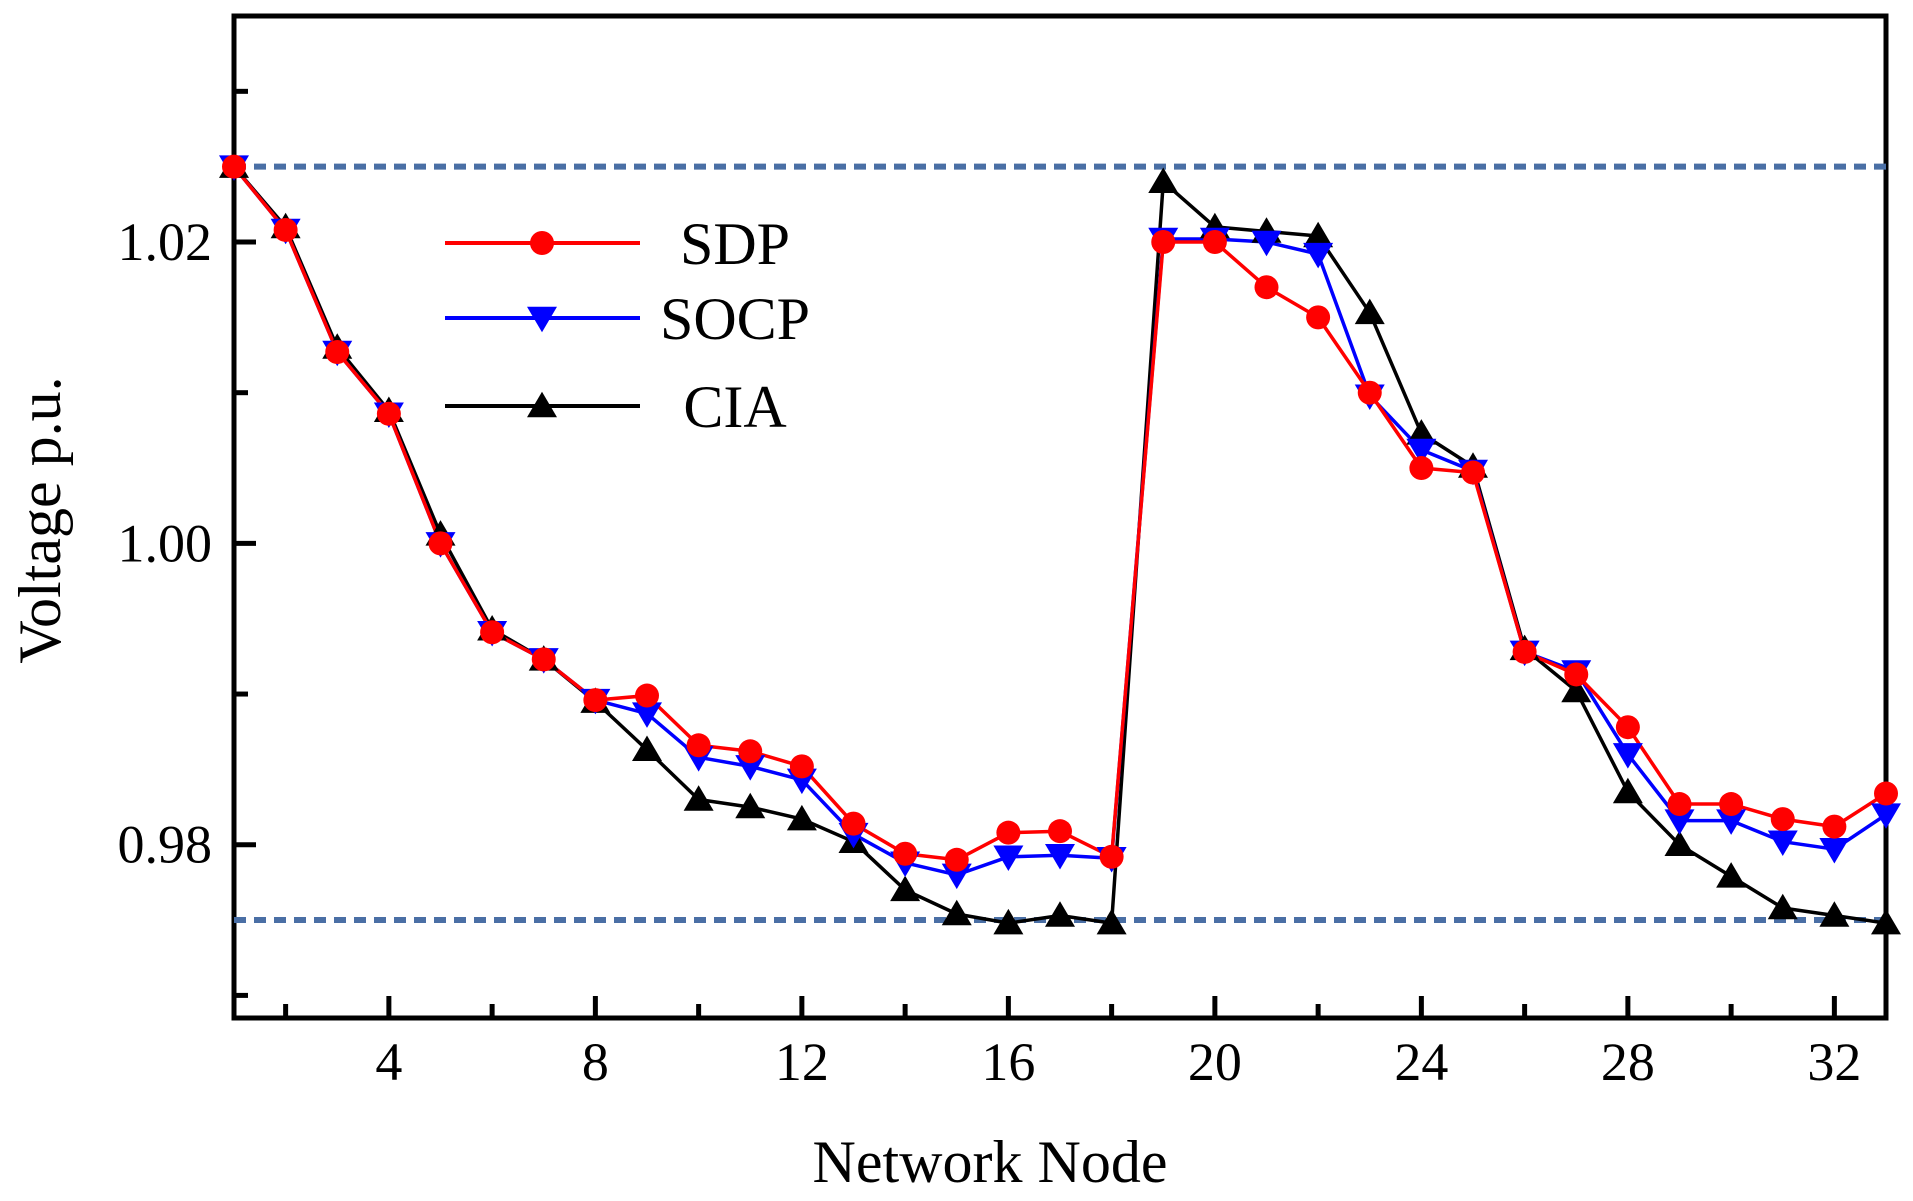 Image resolution: width=1913 pixels, height=1201 pixels. I want to click on x-tick-label: 24, so click(1421, 1062).